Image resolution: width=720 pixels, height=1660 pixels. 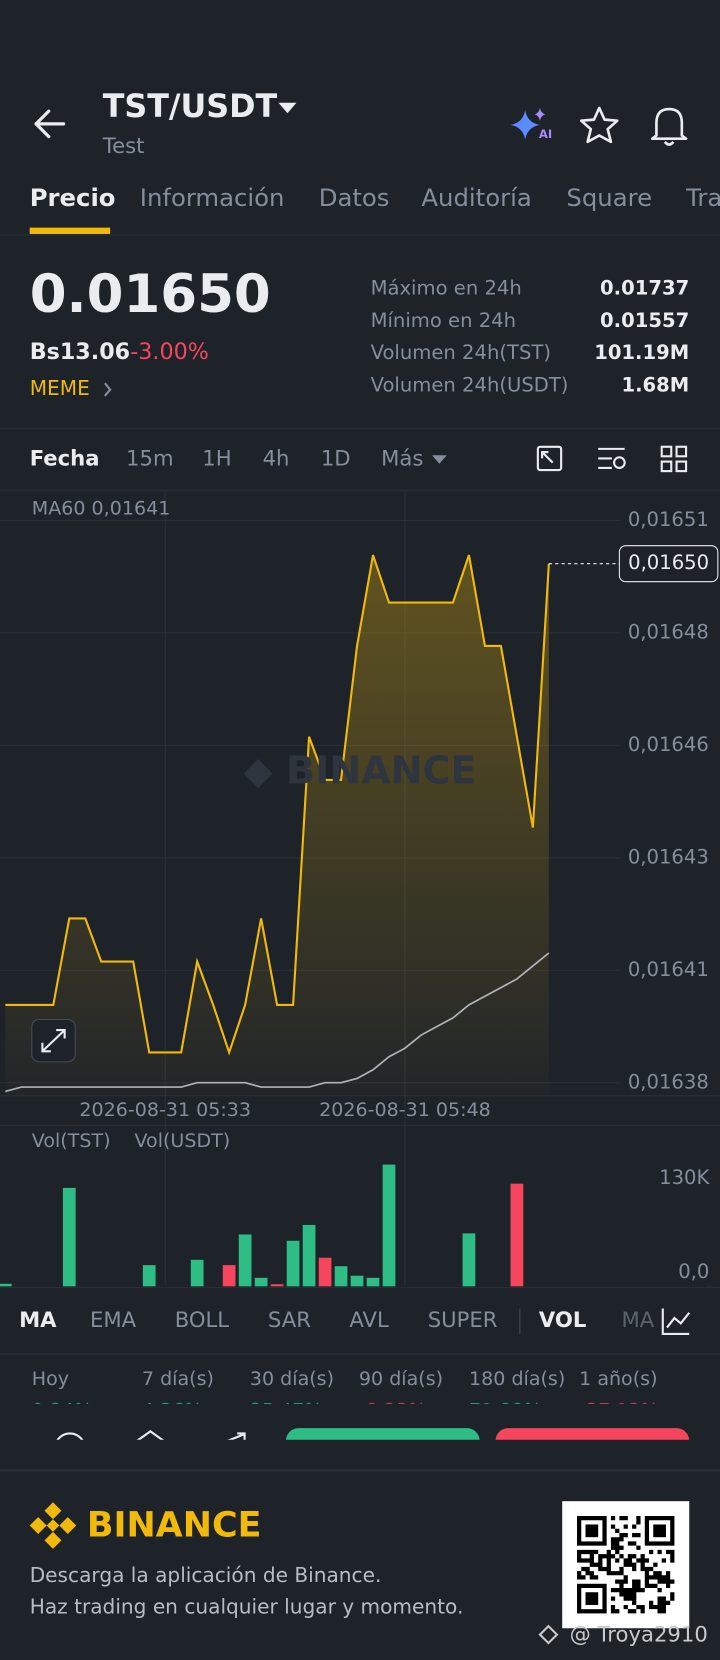 What do you see at coordinates (401, 1379) in the screenshot?
I see `period-label: 90 día(s)` at bounding box center [401, 1379].